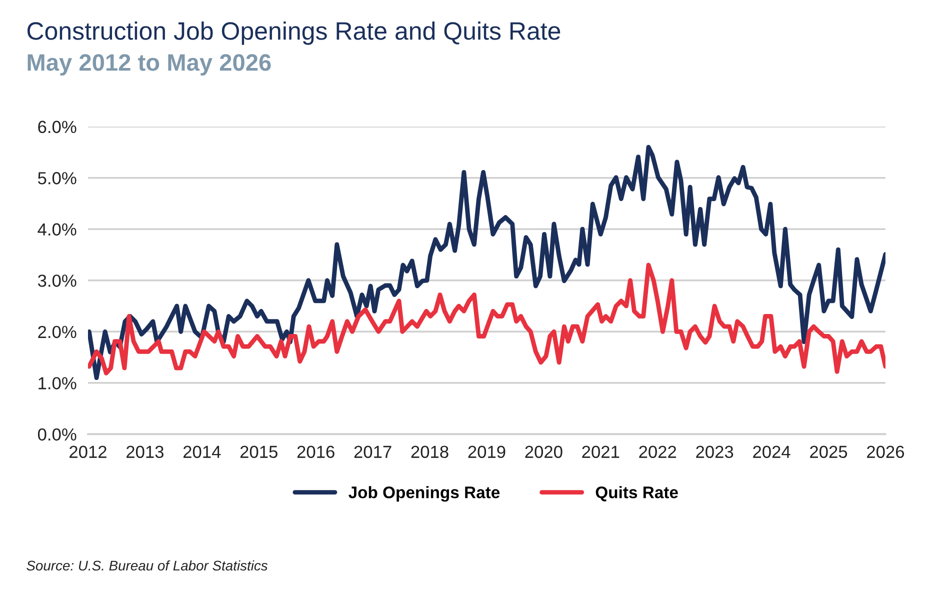 The height and width of the screenshot is (603, 936). I want to click on x-tick-label: 2025, so click(829, 452).